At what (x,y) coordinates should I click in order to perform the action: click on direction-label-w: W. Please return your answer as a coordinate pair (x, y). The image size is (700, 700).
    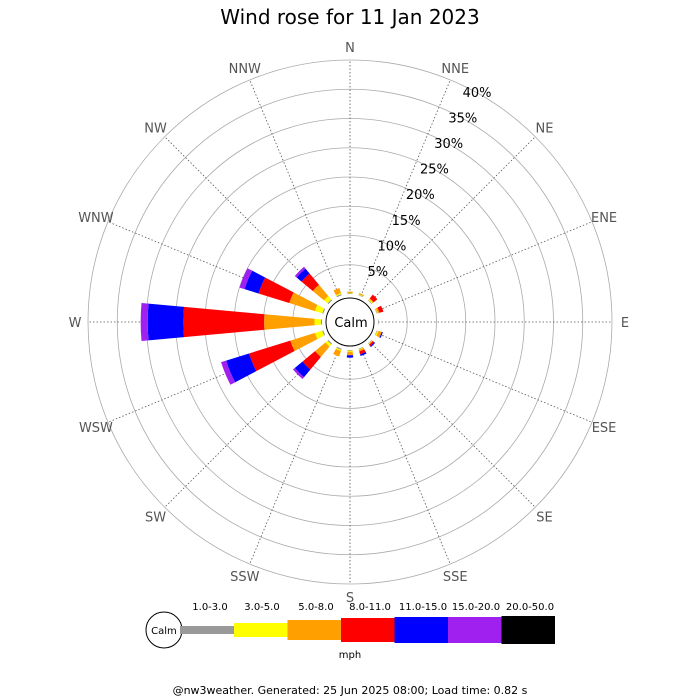
    Looking at the image, I should click on (75, 323).